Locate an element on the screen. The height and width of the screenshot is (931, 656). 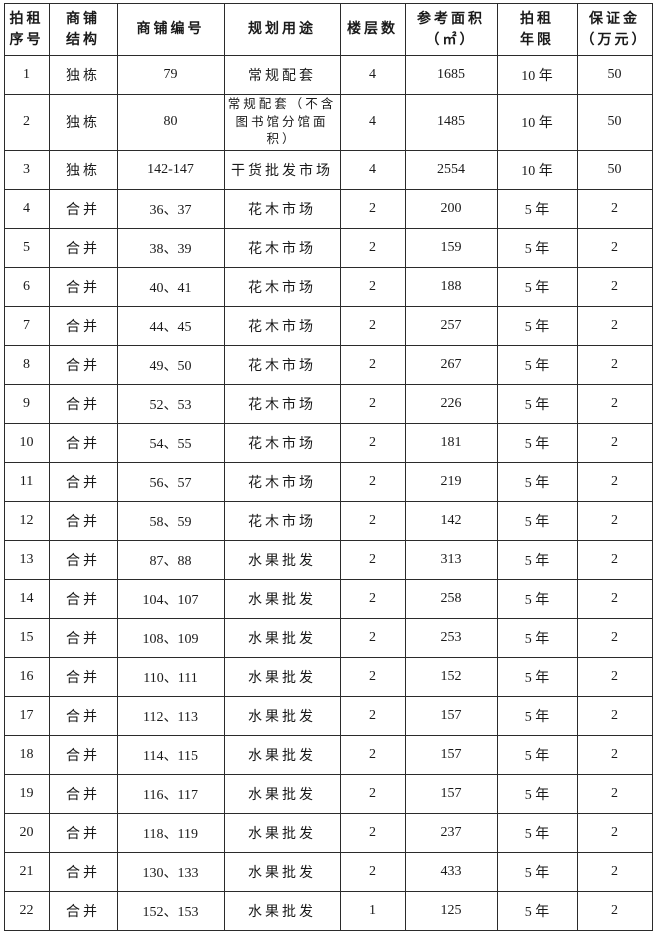
cell-shop-no: 114、115 is located at coordinates (170, 754).